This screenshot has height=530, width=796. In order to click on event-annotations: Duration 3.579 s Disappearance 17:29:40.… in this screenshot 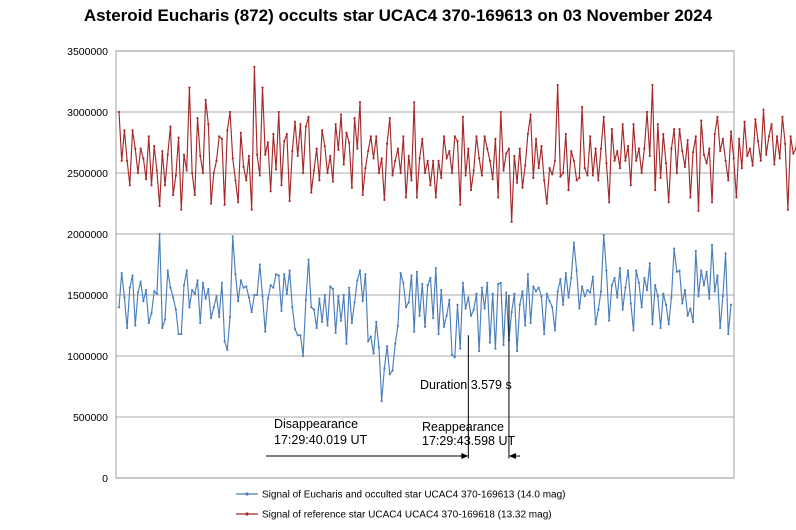, I will do `click(393, 377)`.